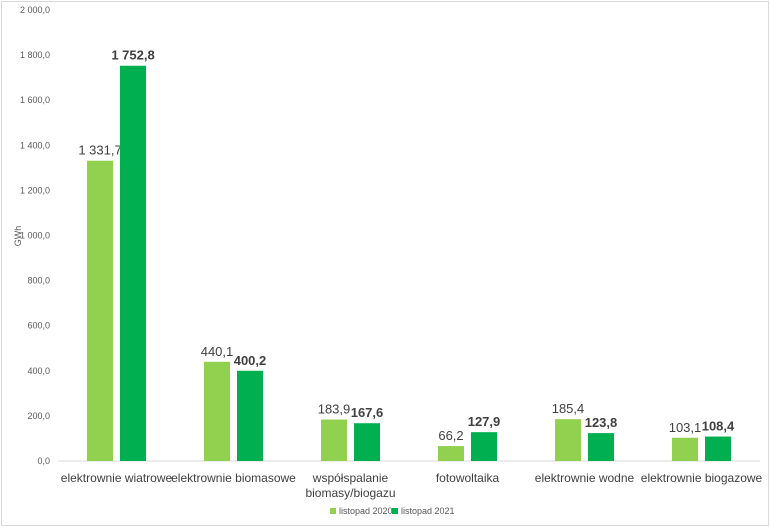  What do you see at coordinates (35, 100) in the screenshot?
I see `y-tick-label: 1 600,0` at bounding box center [35, 100].